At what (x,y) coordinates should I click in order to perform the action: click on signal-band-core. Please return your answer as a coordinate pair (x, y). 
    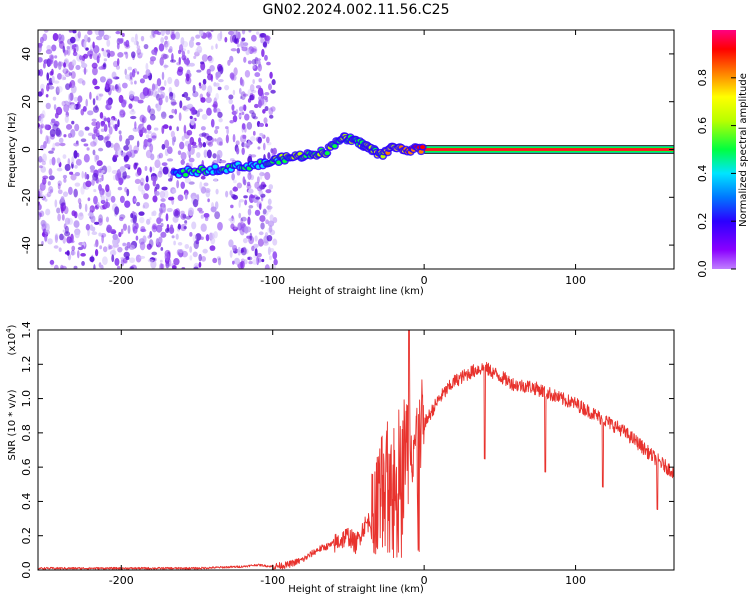
    Looking at the image, I should click on (549, 149).